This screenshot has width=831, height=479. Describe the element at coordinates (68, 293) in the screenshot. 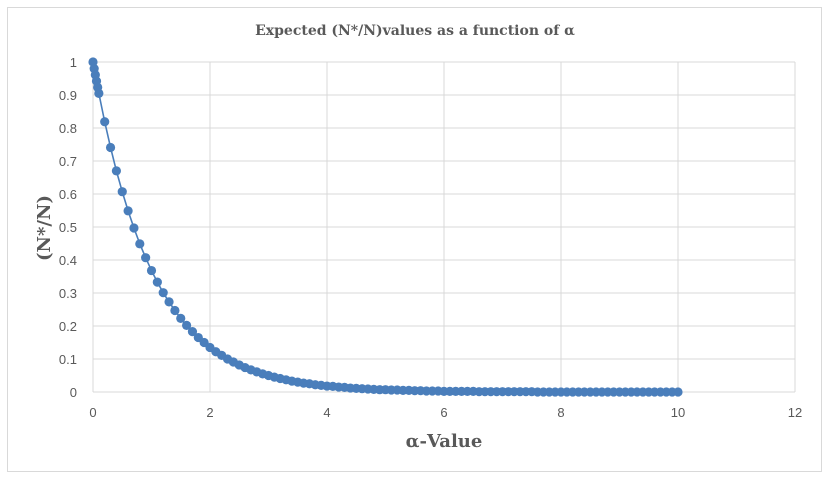

I see `y-tick-label: 0.3` at that location.